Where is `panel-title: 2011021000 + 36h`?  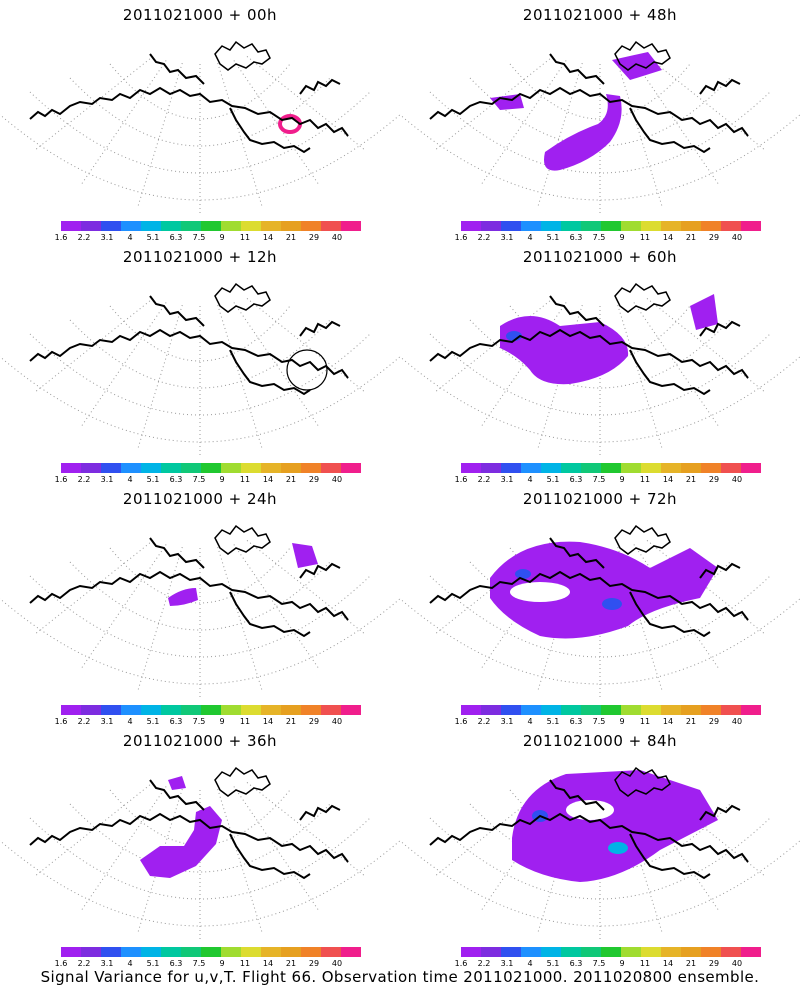 panel-title: 2011021000 + 36h is located at coordinates (200, 741).